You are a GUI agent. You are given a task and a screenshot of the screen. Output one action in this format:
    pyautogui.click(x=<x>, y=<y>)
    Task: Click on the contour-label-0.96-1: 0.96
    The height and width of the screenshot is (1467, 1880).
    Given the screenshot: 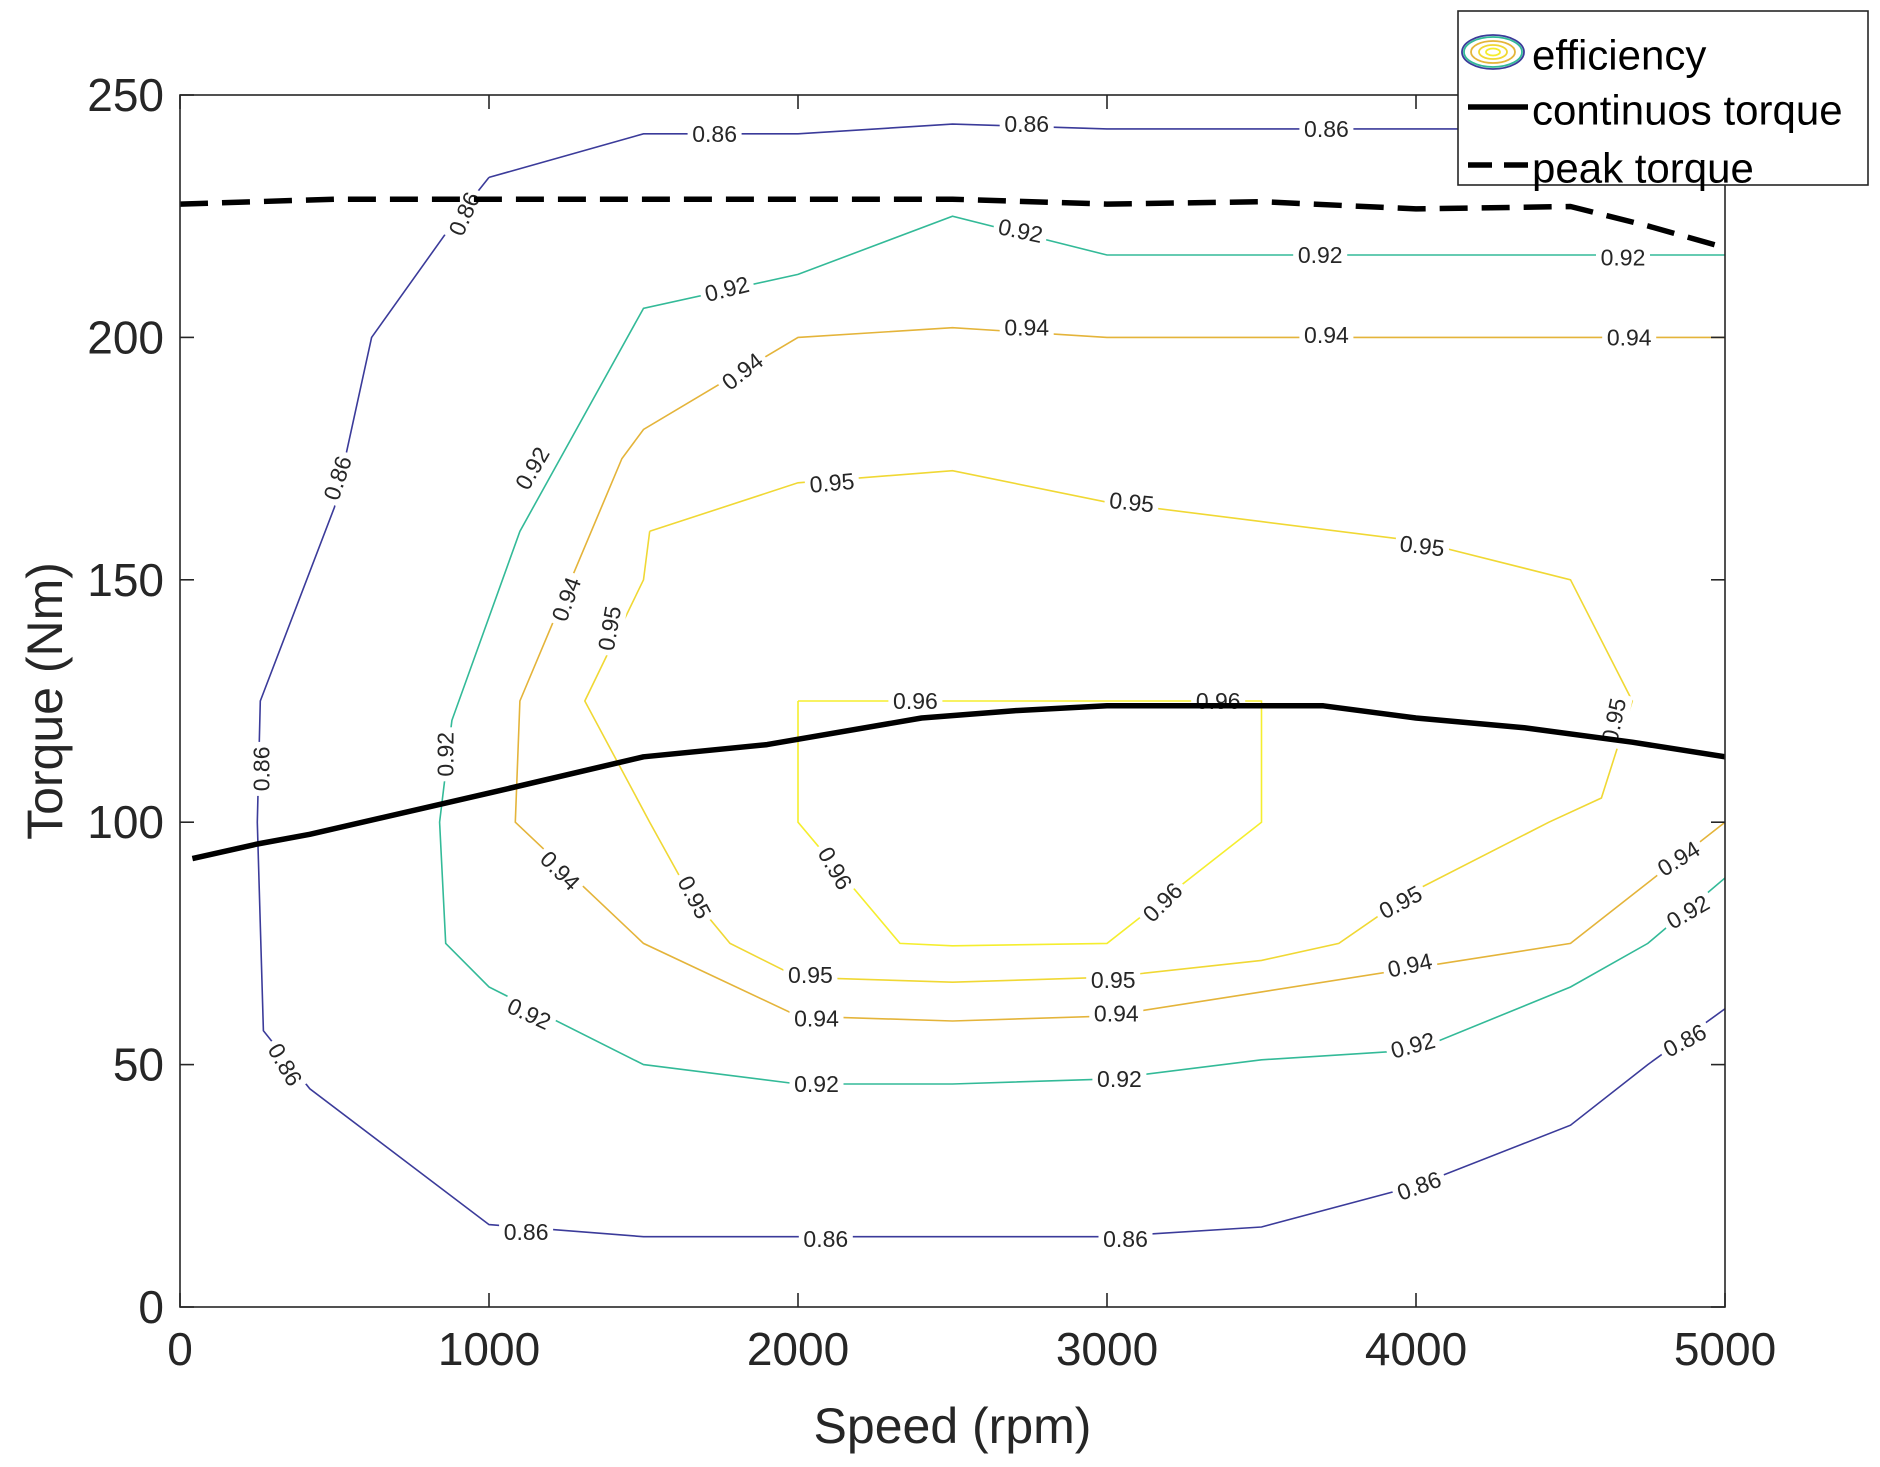 What is the action you would take?
    pyautogui.click(x=1218, y=701)
    